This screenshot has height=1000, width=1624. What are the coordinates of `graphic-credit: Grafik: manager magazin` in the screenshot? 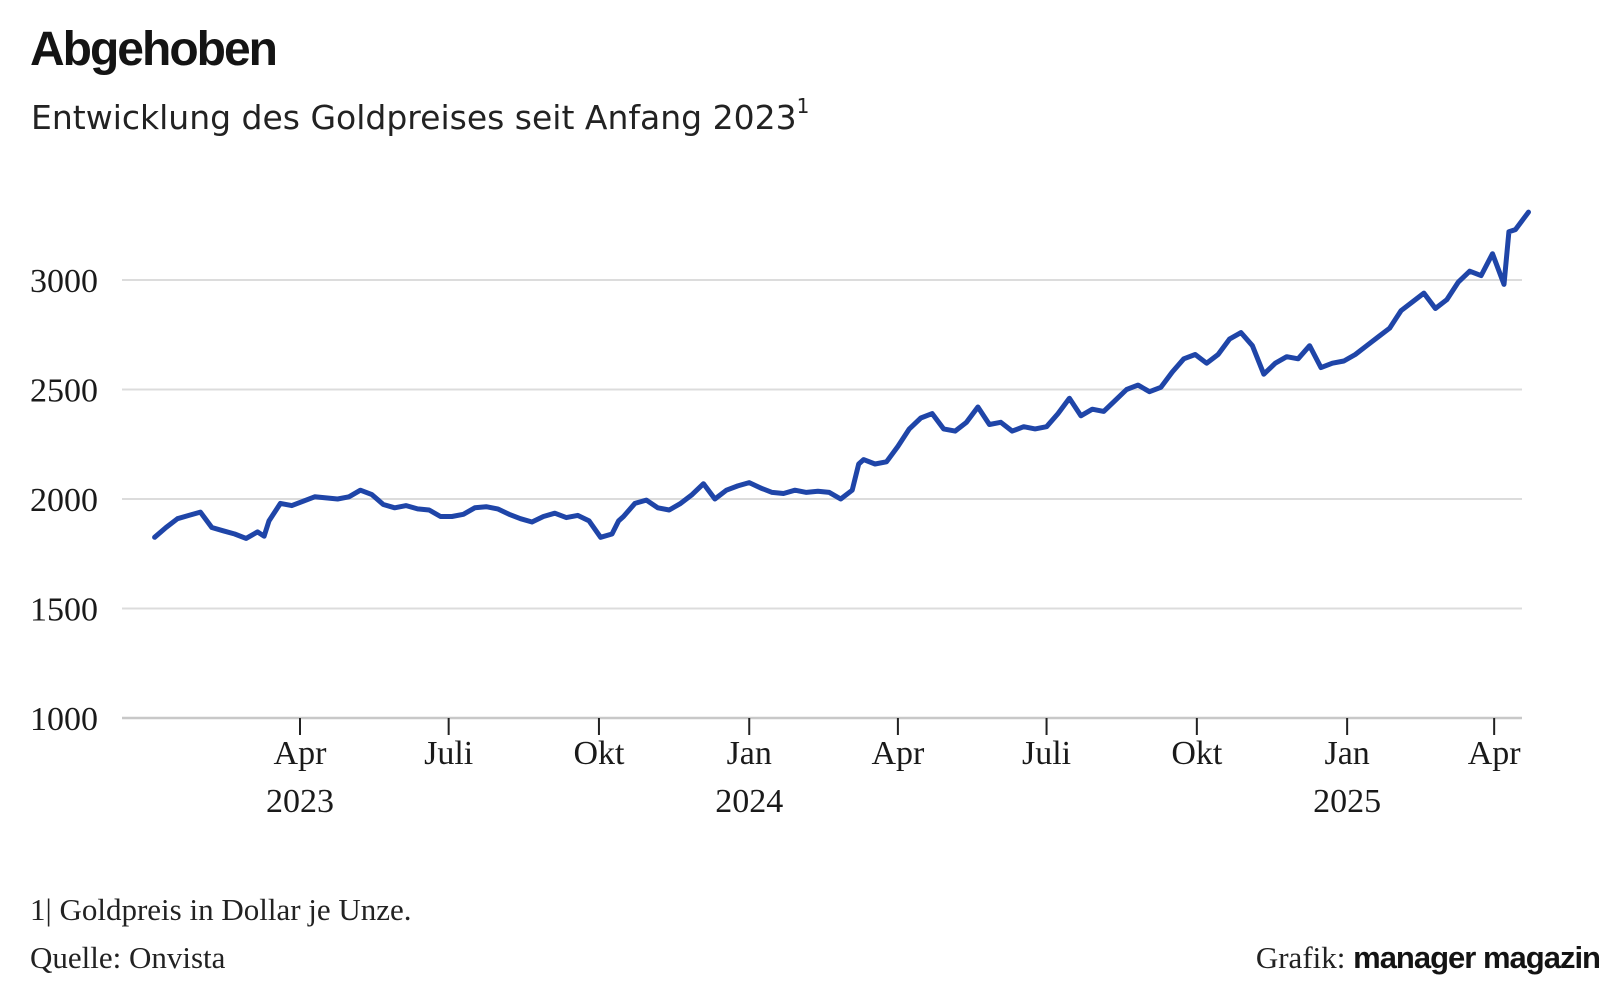 It's located at (1428, 958).